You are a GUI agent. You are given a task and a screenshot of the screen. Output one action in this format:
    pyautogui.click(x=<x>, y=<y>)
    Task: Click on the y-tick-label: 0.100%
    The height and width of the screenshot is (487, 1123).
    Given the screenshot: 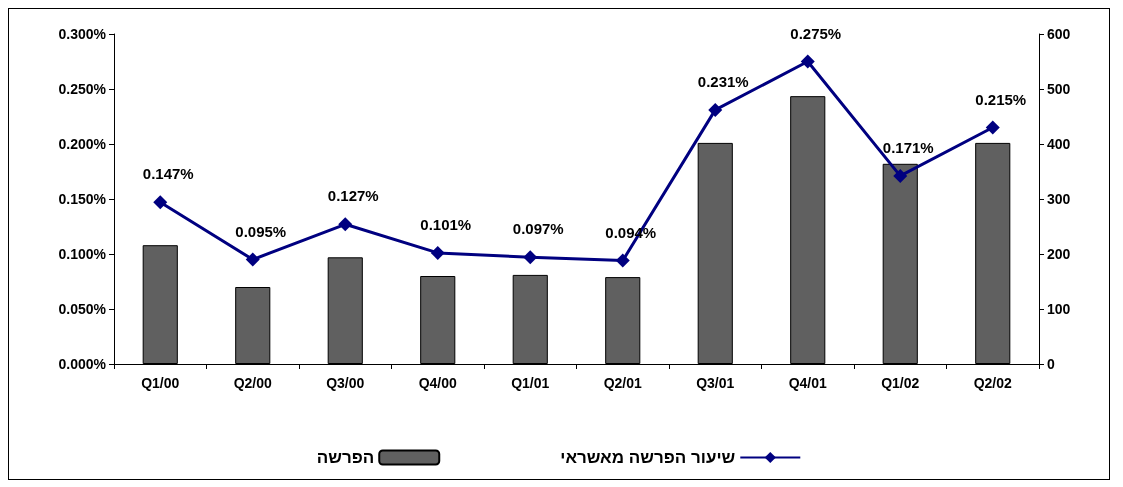 What is the action you would take?
    pyautogui.click(x=82, y=254)
    